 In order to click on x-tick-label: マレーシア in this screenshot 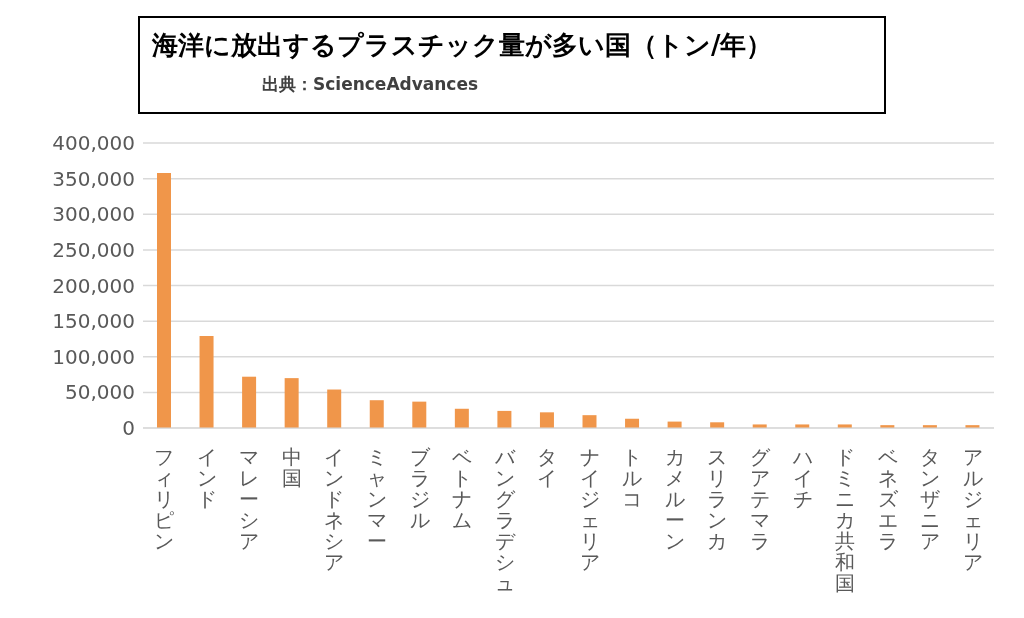, I will do `click(249, 499)`.